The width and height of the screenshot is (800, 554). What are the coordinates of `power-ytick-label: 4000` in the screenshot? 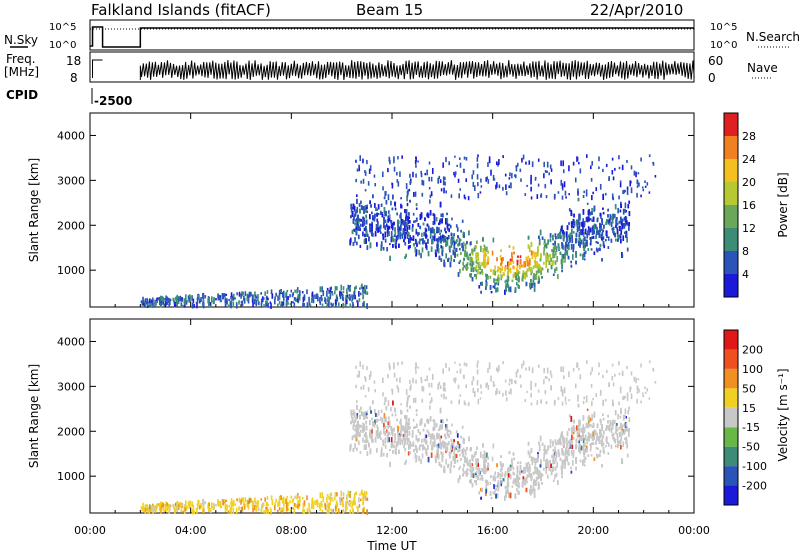 It's located at (71, 135).